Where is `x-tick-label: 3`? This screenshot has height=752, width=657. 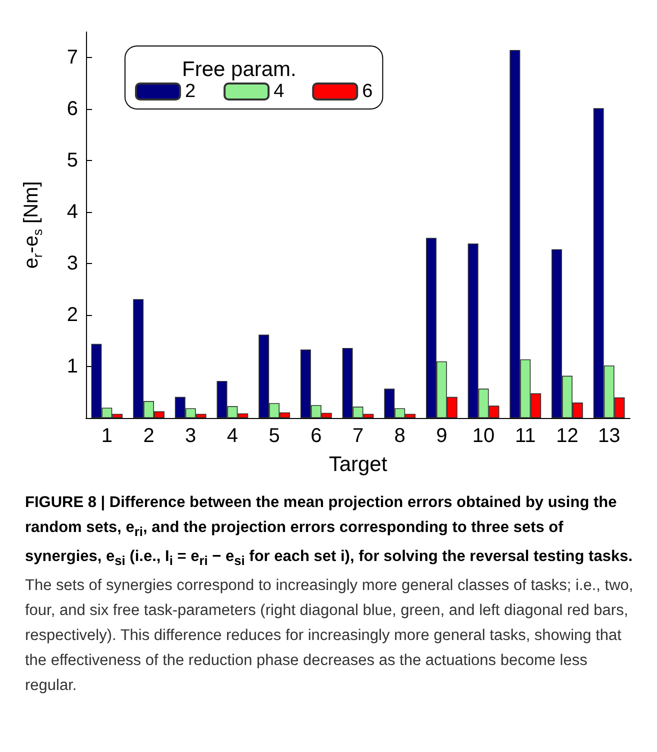 x-tick-label: 3 is located at coordinates (190, 436).